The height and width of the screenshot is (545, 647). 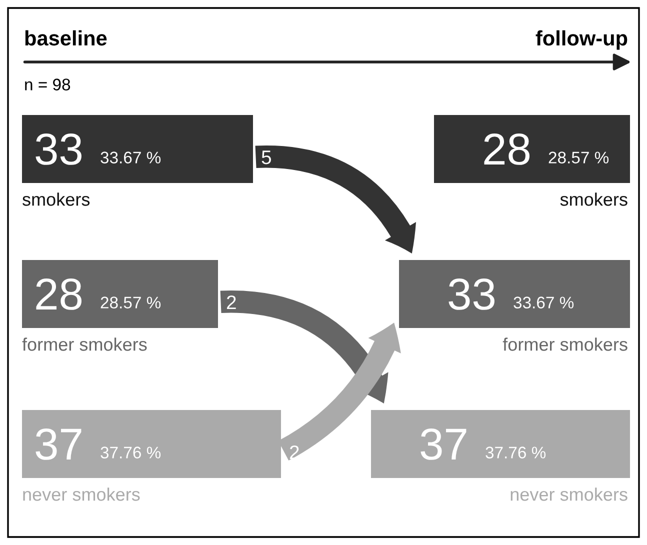 I want to click on series-label: former smokers, so click(x=84, y=344).